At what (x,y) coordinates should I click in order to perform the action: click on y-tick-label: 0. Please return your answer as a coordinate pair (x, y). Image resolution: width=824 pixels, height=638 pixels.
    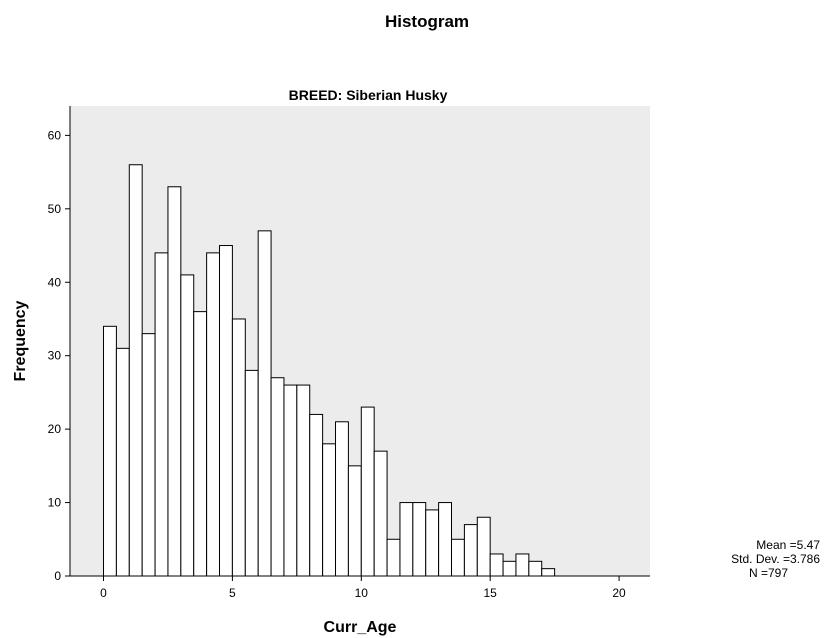
    Looking at the image, I should click on (57, 576).